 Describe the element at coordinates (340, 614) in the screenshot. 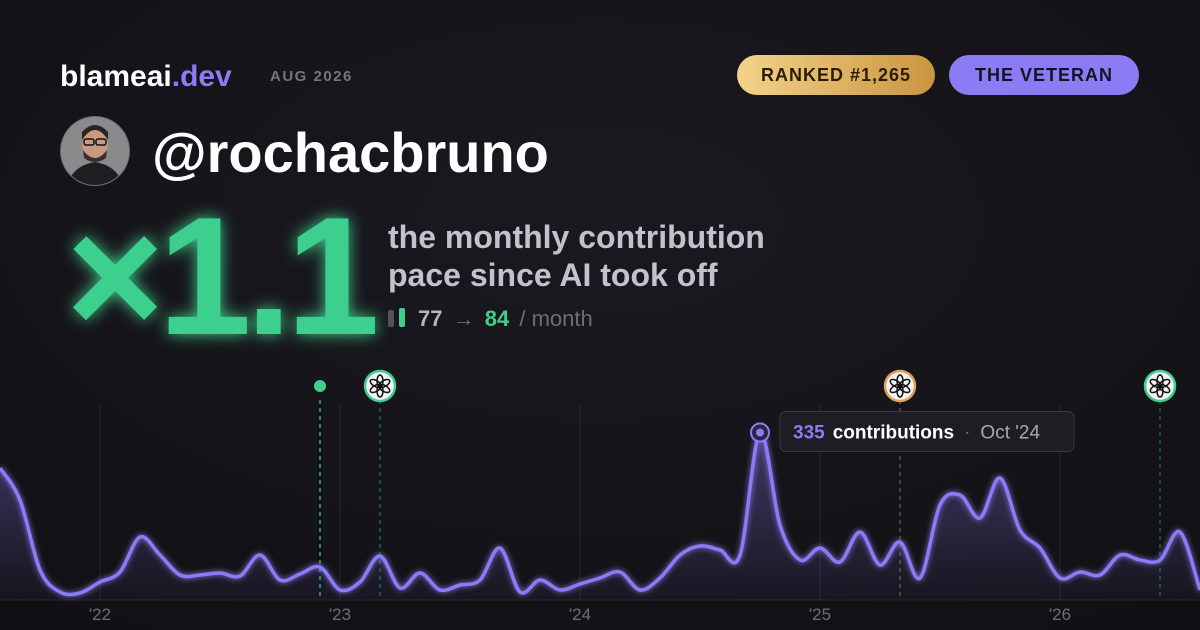

I see `x-tick-label: '23` at that location.